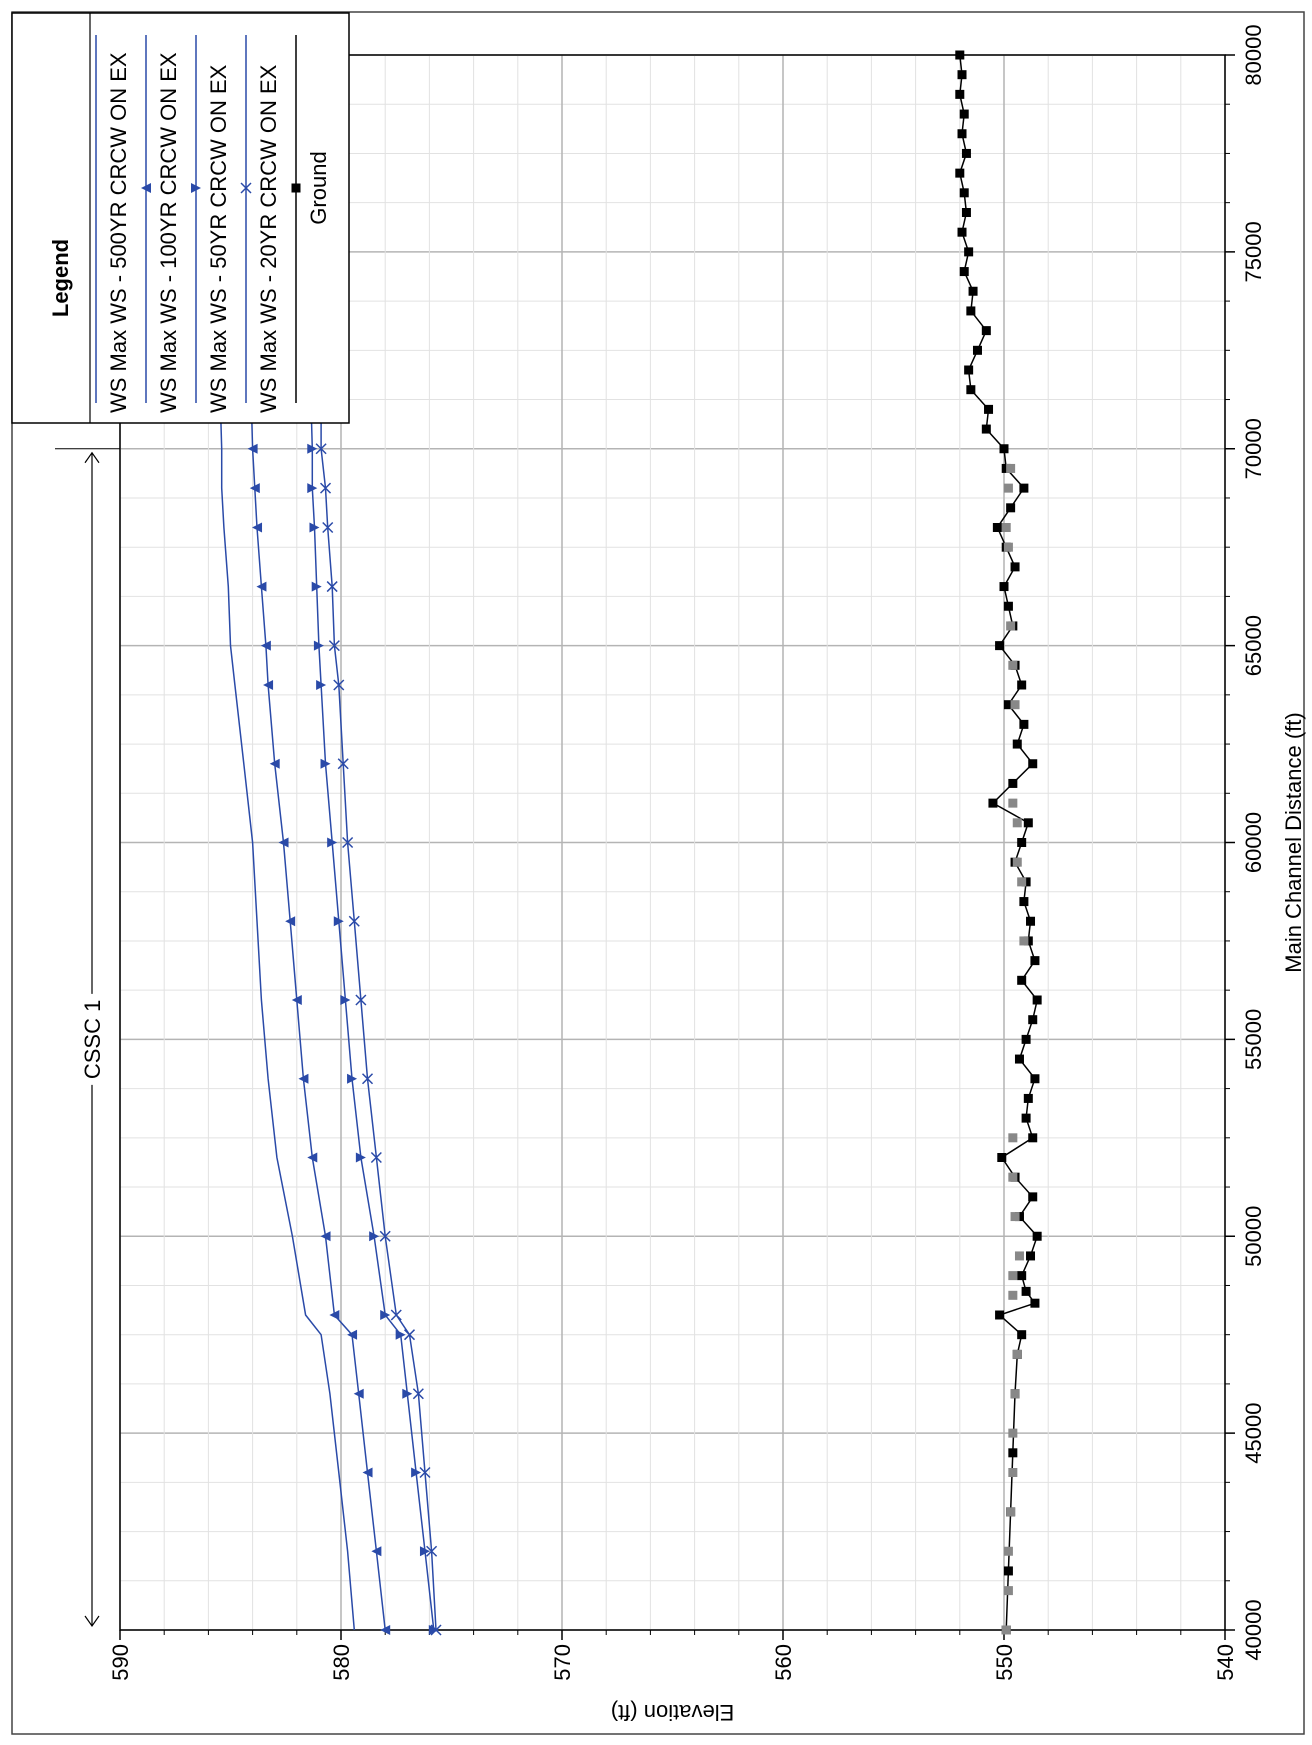 The width and height of the screenshot is (1312, 1745). I want to click on y-tick-label: 590, so click(120, 1662).